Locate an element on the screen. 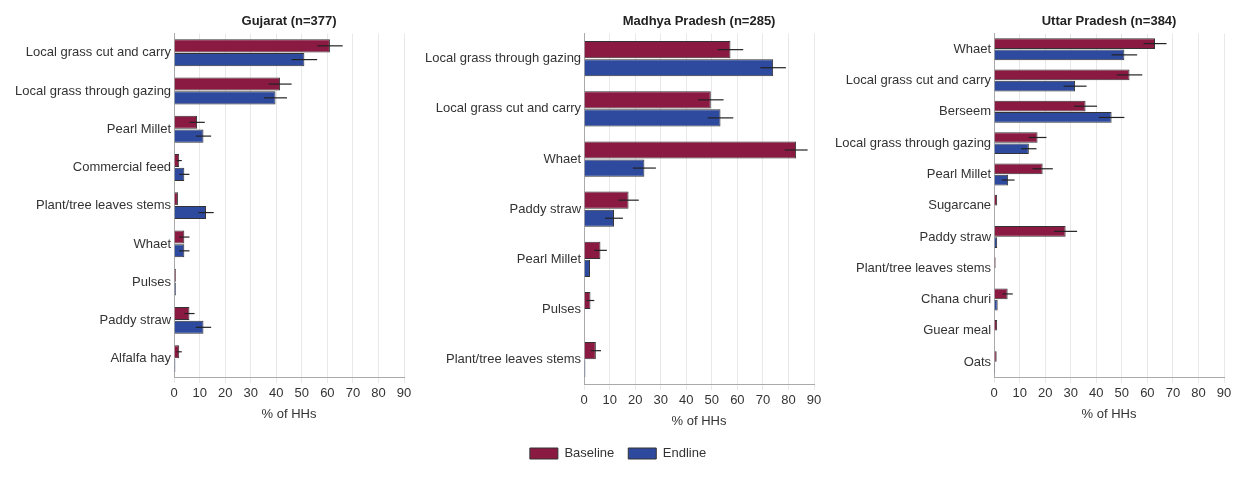  chart-title: Gujarat (n=377) is located at coordinates (289, 21).